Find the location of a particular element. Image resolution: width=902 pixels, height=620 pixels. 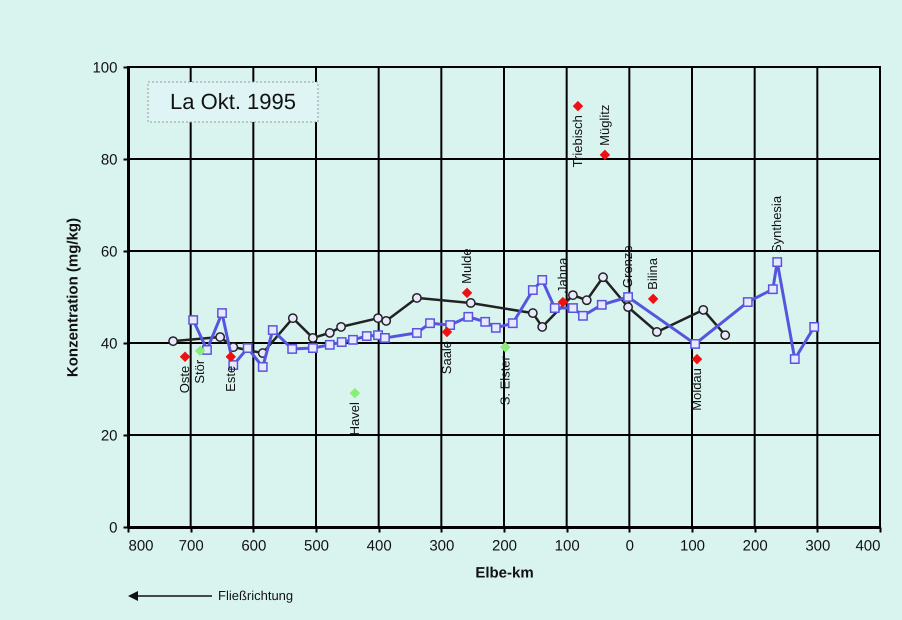

annotation: Jahna is located at coordinates (562, 275).